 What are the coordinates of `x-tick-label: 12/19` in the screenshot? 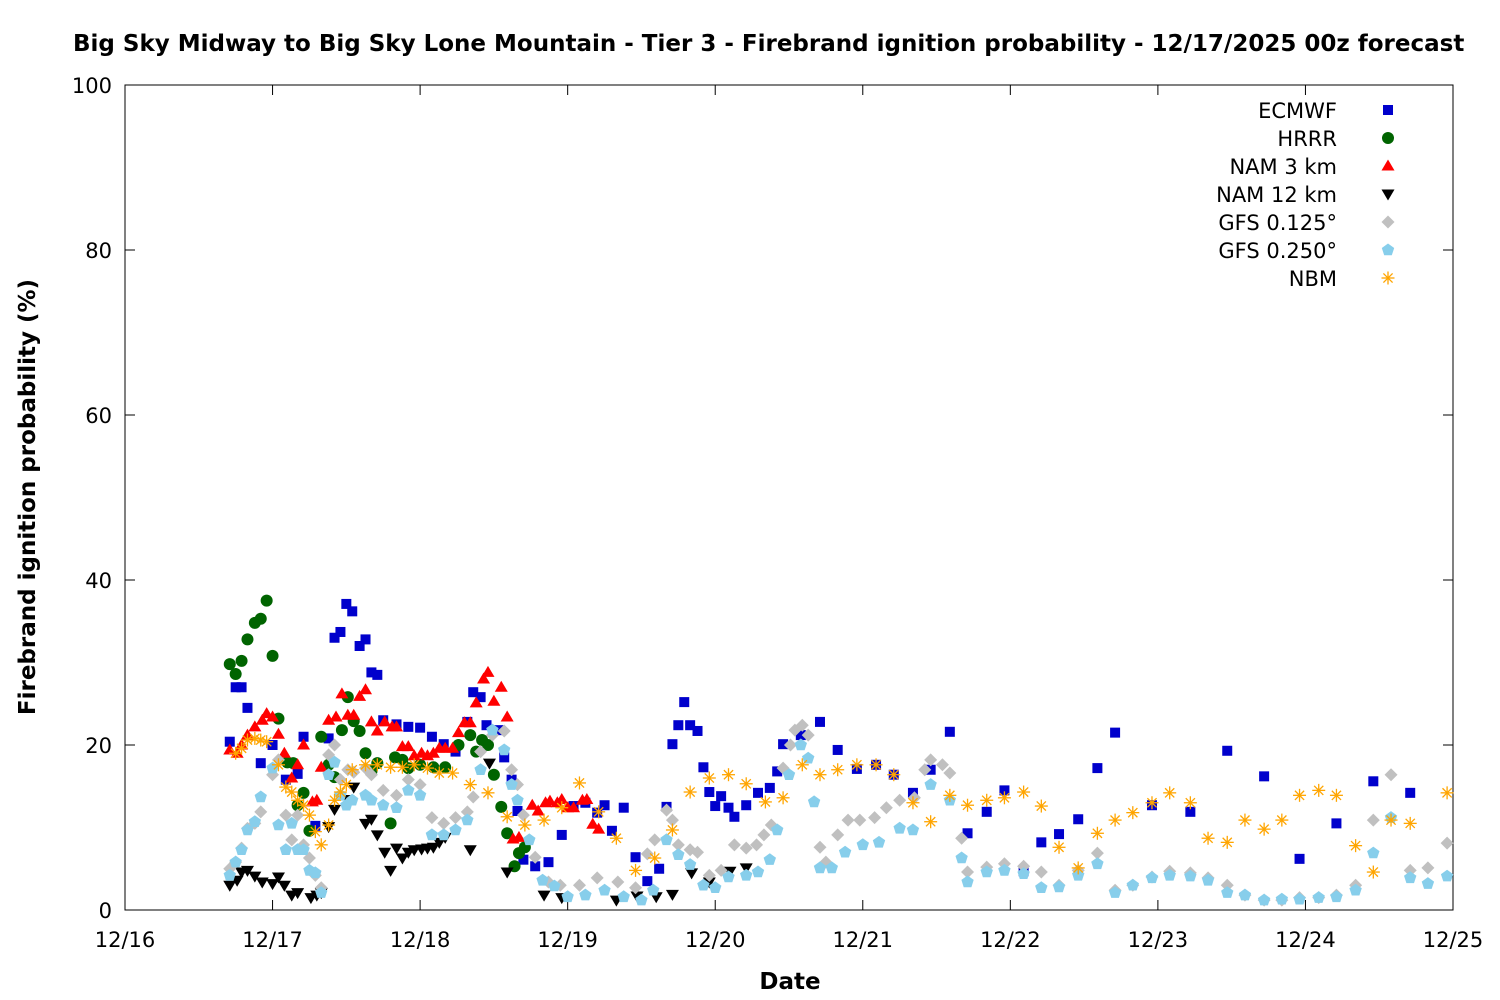 It's located at (567, 940).